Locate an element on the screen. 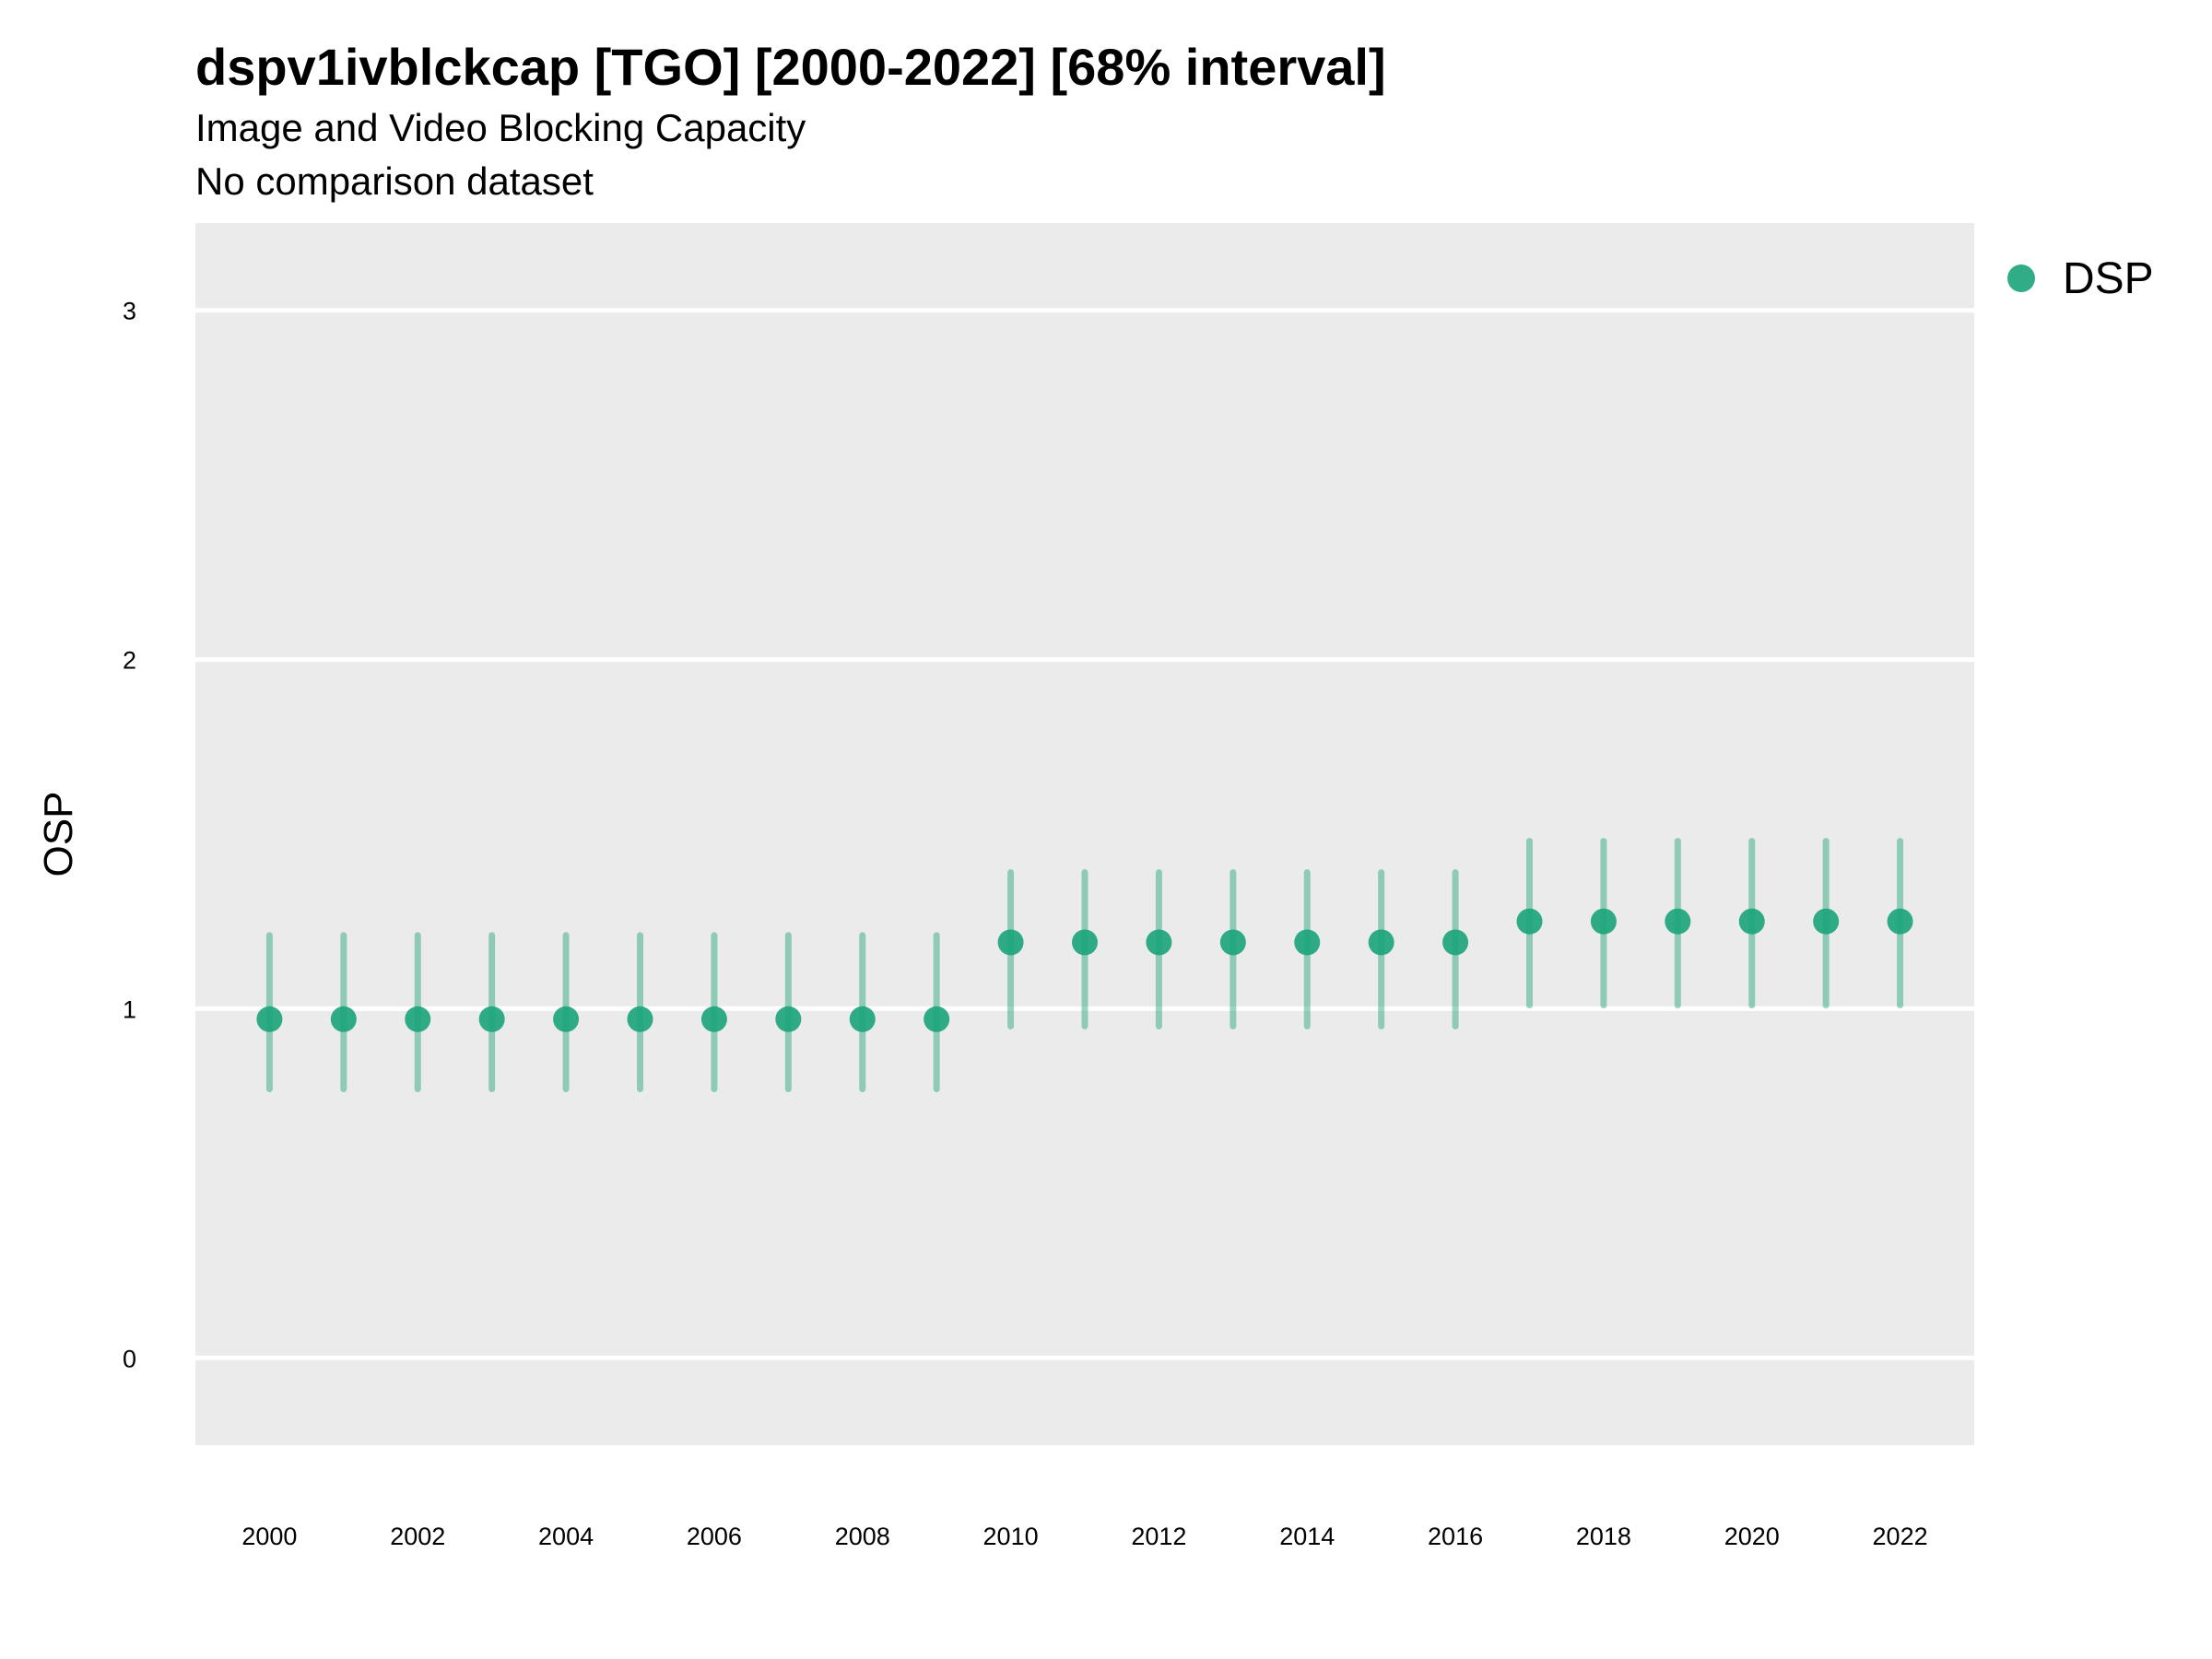 The image size is (2212, 1659). x-tick-label: 2002 is located at coordinates (417, 1536).